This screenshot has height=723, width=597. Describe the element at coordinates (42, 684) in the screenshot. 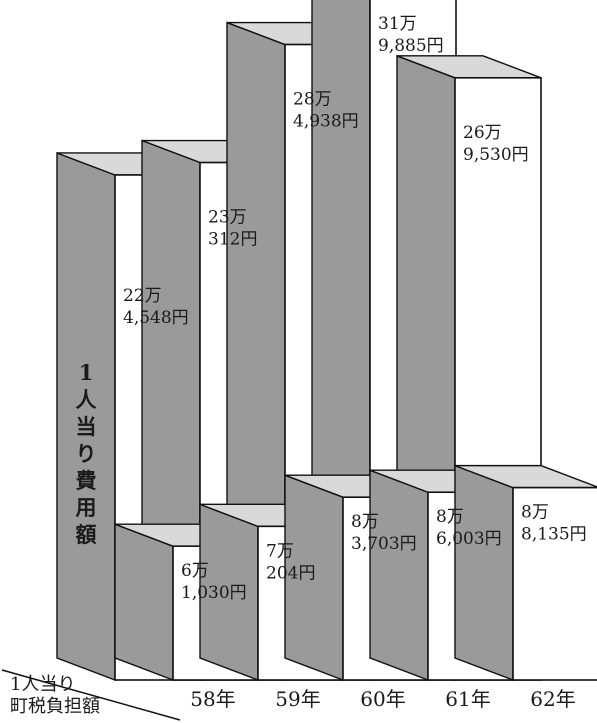

I see `corner-label-line: 1人当り` at that location.